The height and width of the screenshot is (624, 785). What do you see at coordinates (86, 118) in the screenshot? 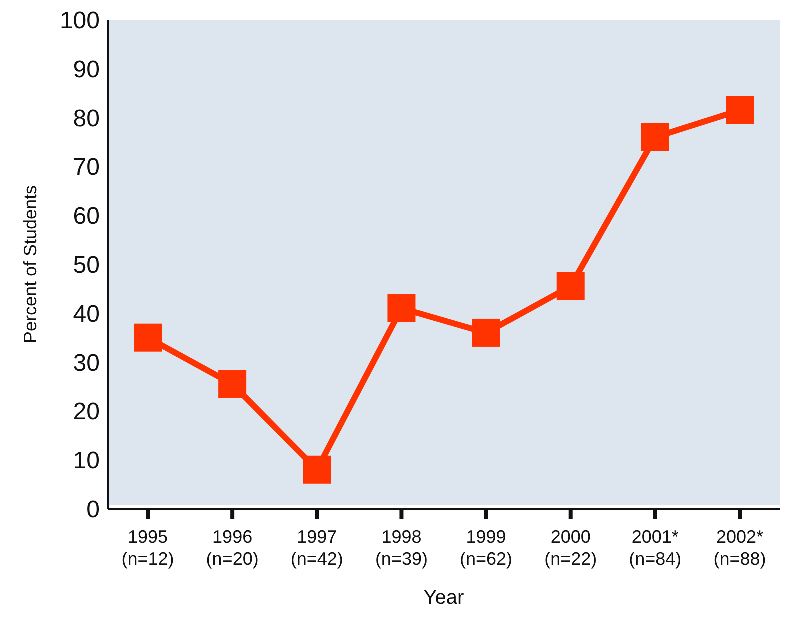
I see `y-tick-label: 80` at bounding box center [86, 118].